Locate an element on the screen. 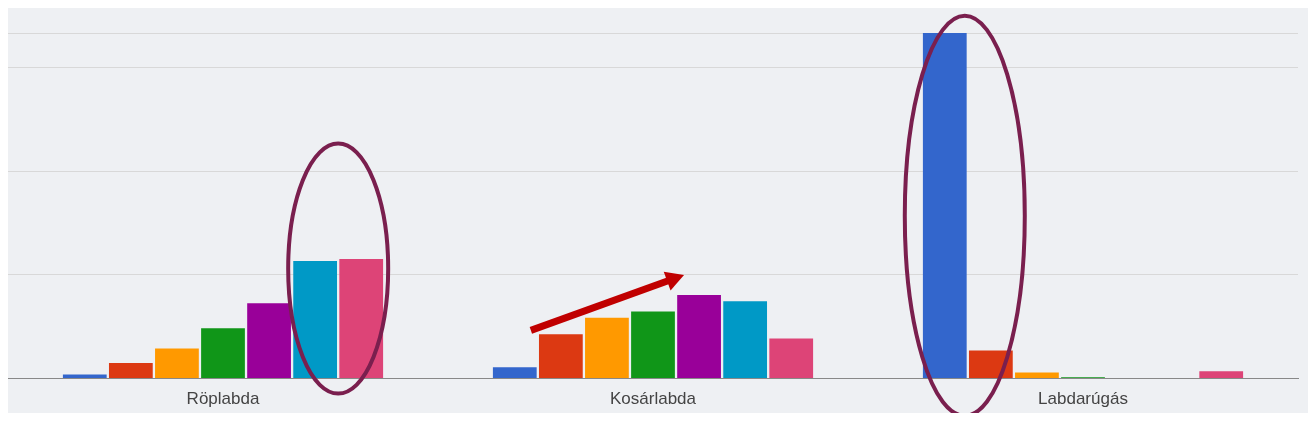 The height and width of the screenshot is (421, 1316). x-tick-label: Röplabda is located at coordinates (223, 399).